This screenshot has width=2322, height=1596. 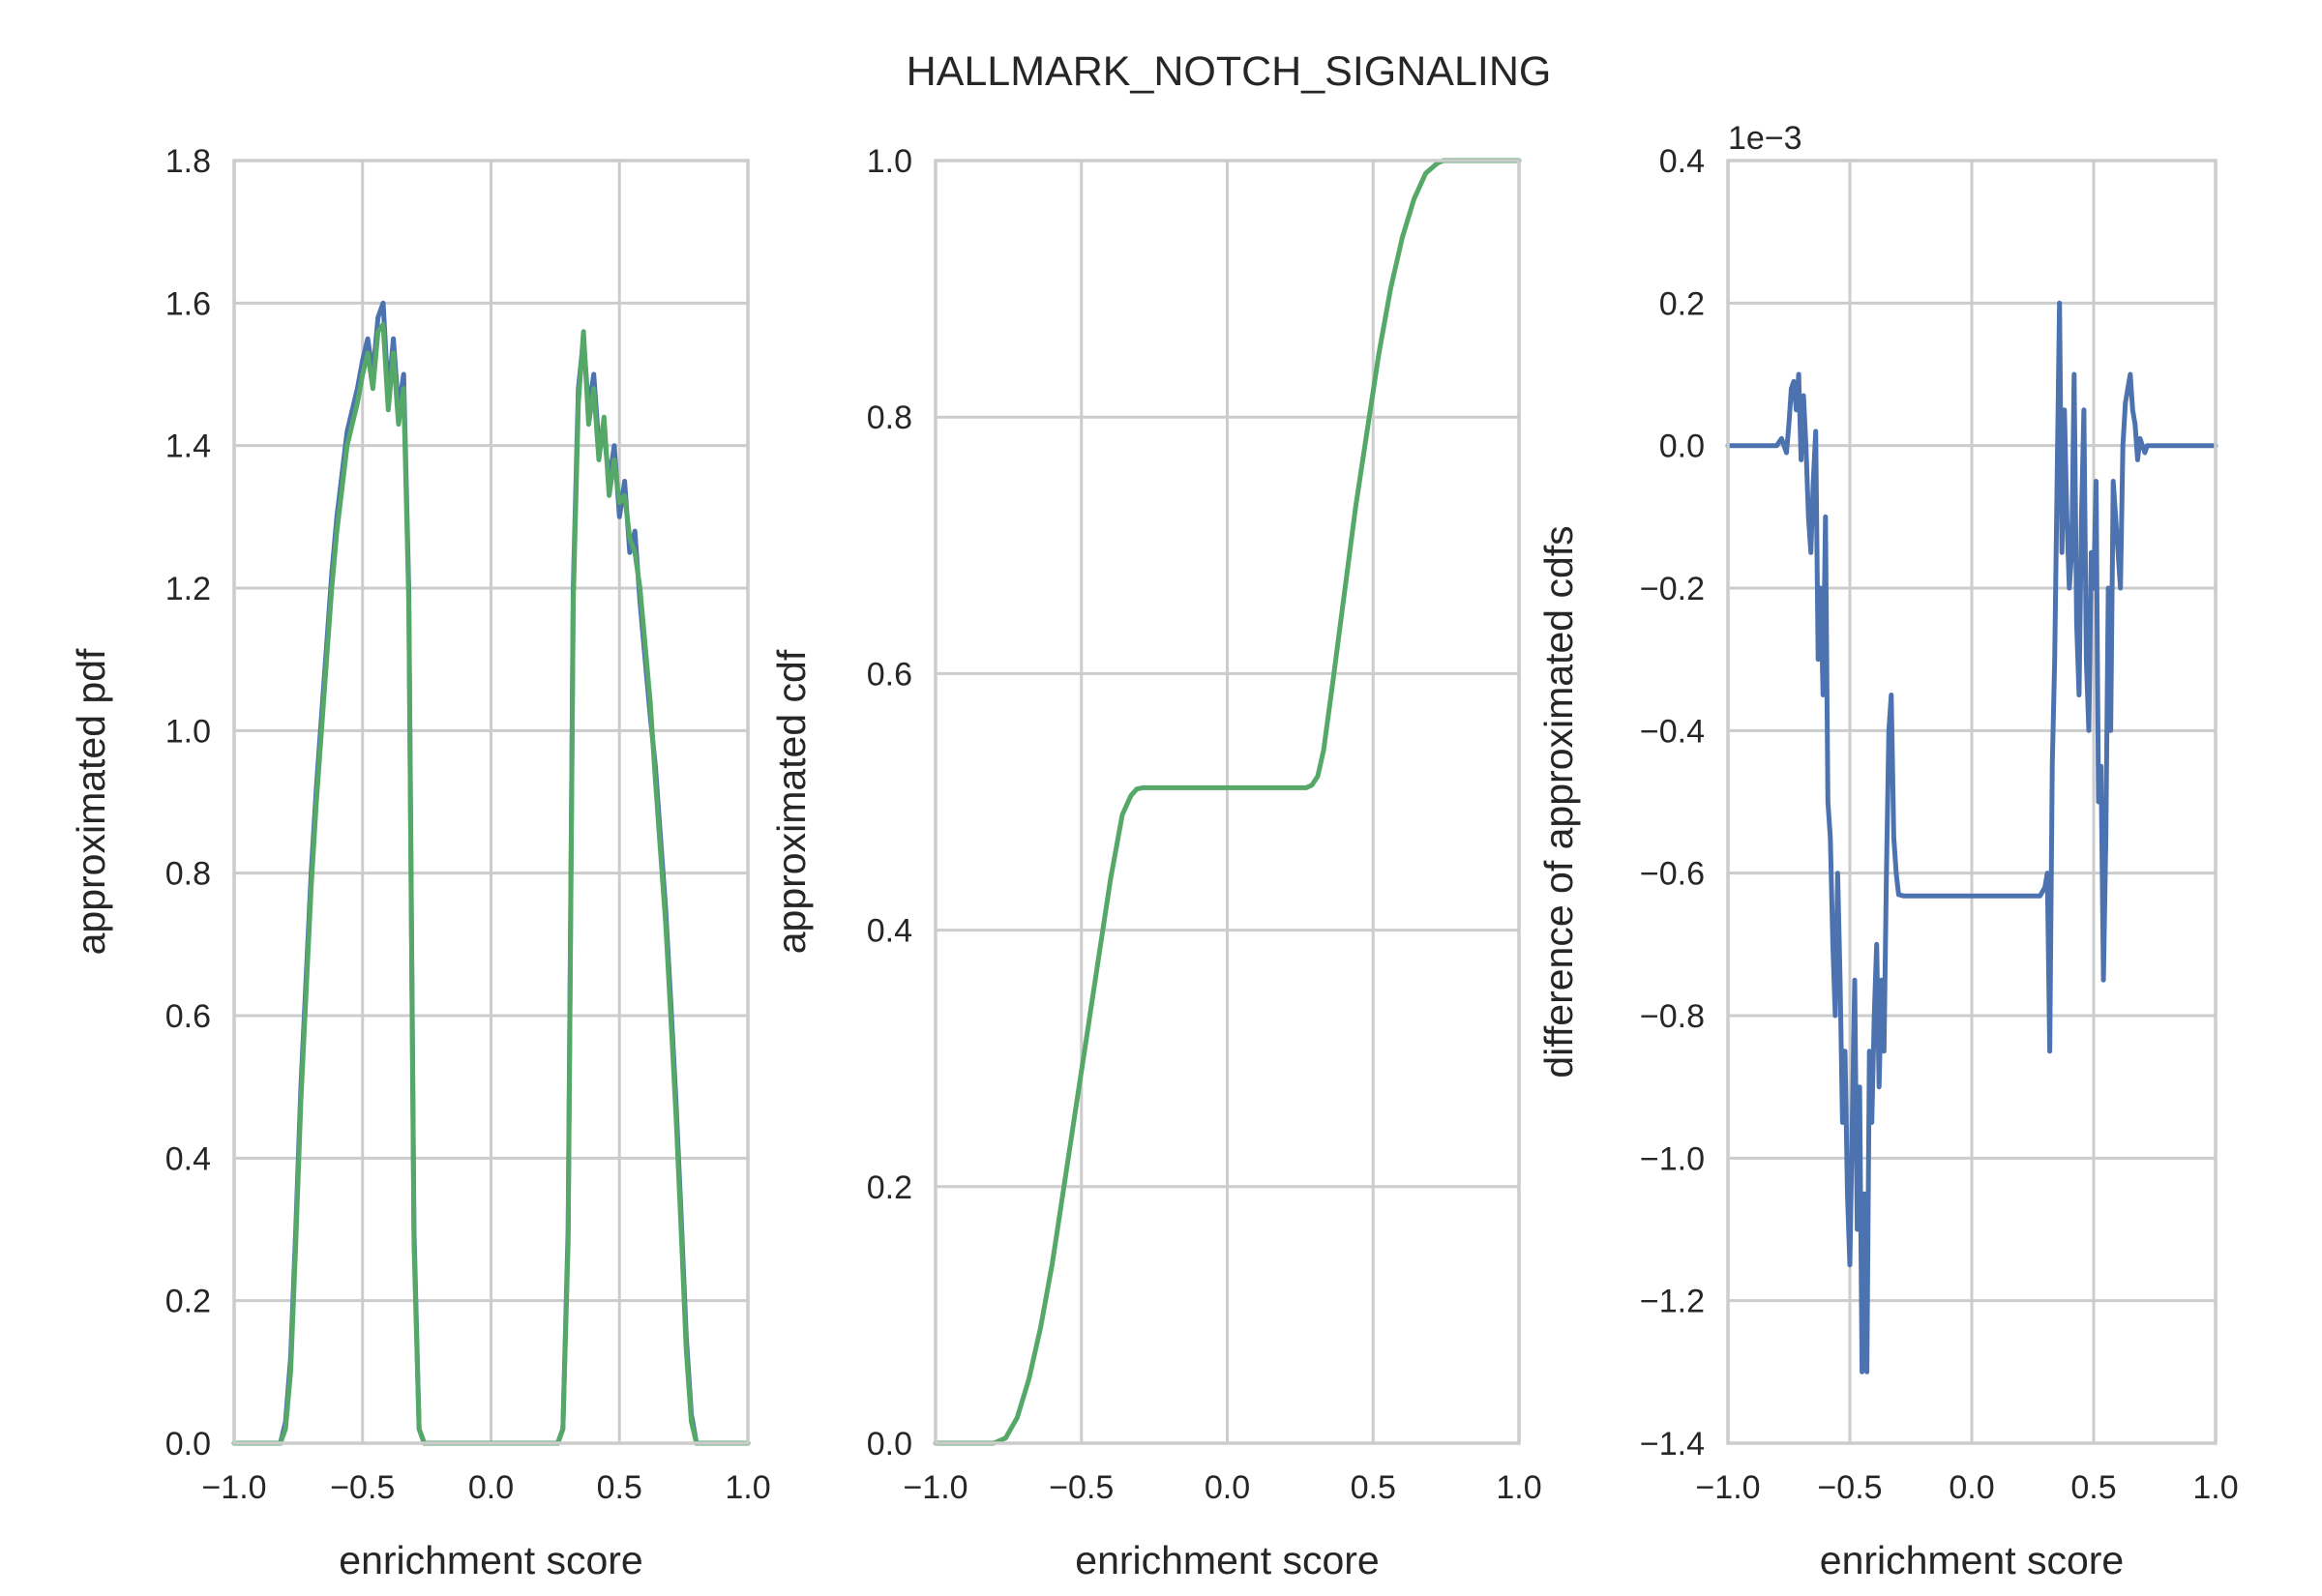 I want to click on y-tick-label: −1.4, so click(x=1672, y=1444).